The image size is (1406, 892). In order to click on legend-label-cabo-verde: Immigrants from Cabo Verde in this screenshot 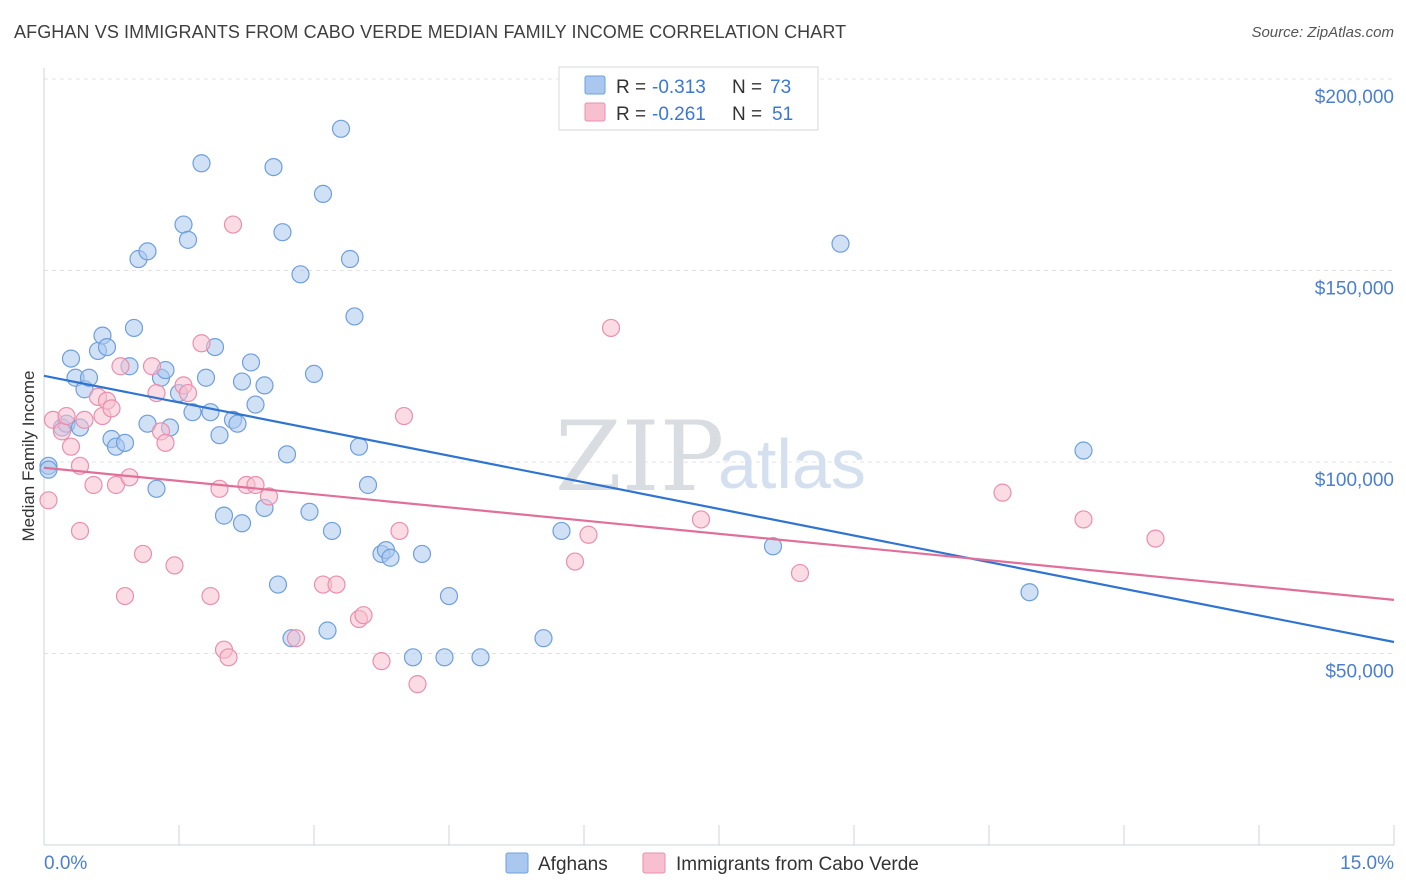, I will do `click(797, 864)`.